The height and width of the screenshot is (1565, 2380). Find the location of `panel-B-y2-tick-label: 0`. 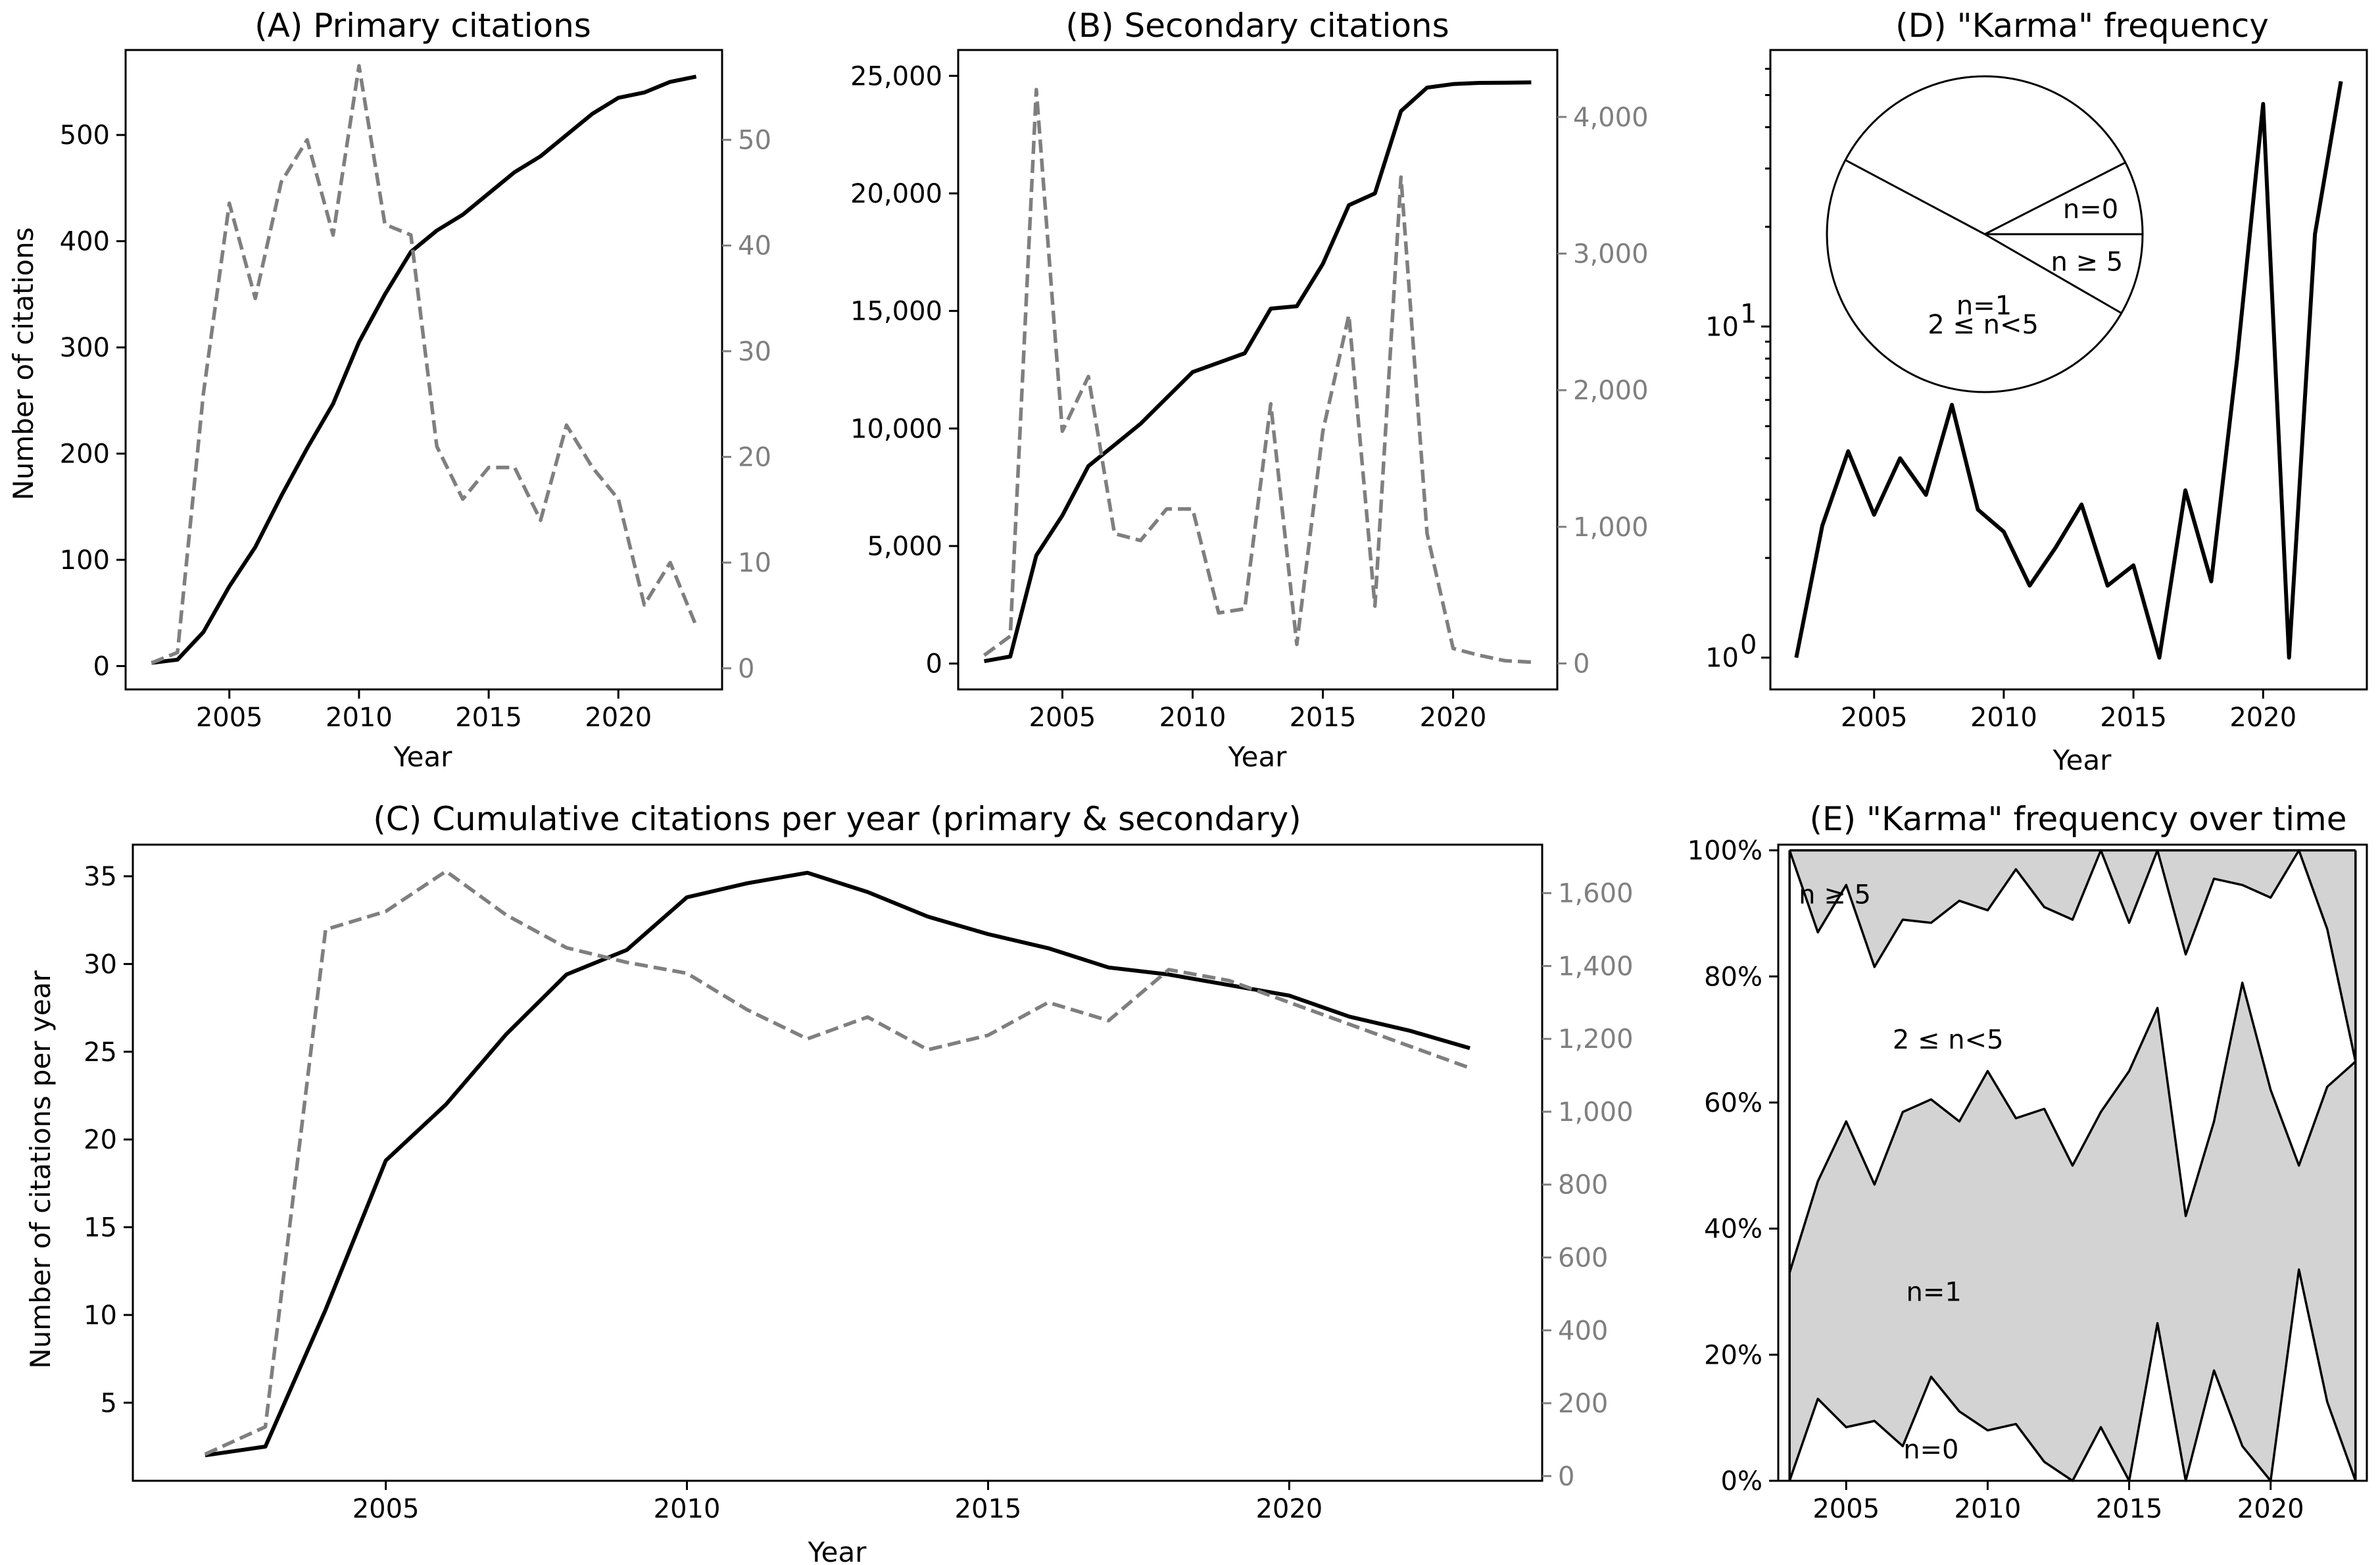

panel-B-y2-tick-label: 0 is located at coordinates (1581, 665).